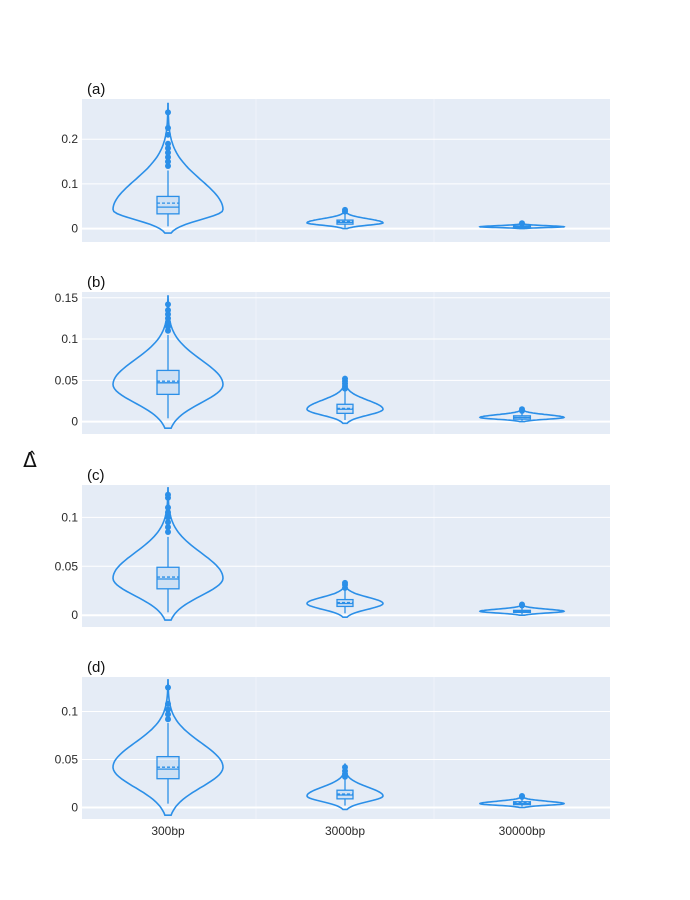 This screenshot has width=690, height=900. I want to click on x-tick-label: 300bp, so click(168, 831).